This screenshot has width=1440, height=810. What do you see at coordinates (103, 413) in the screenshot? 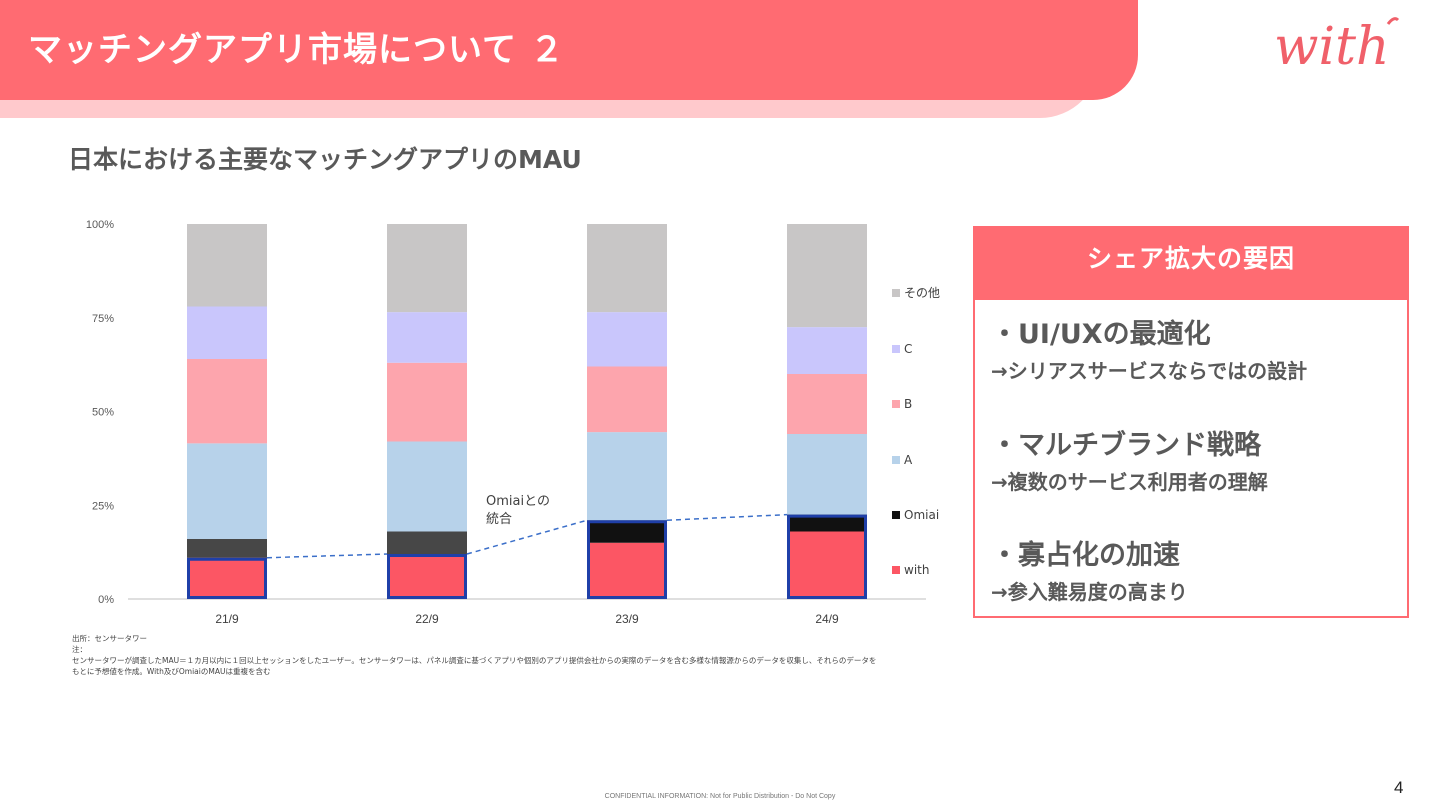
I see `y-tick-label: 50%` at bounding box center [103, 413].